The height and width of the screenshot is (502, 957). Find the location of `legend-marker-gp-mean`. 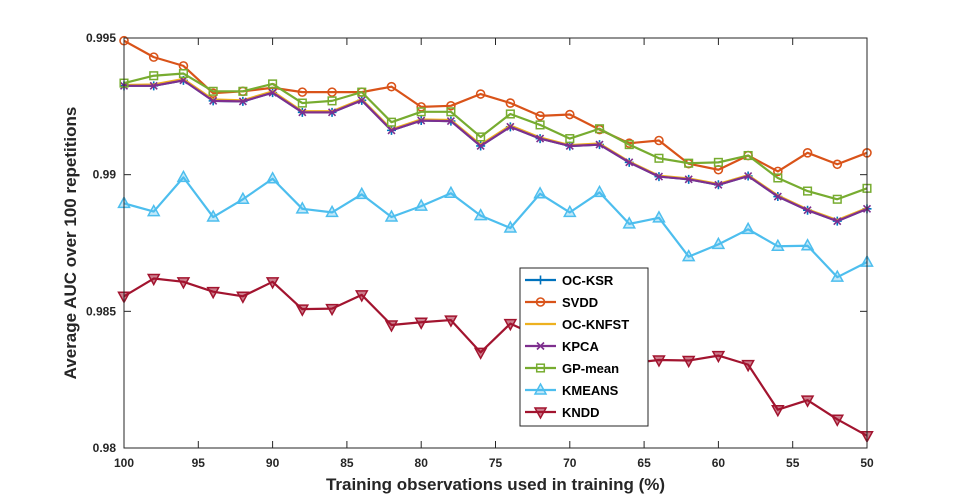

legend-marker-gp-mean is located at coordinates (540, 368).